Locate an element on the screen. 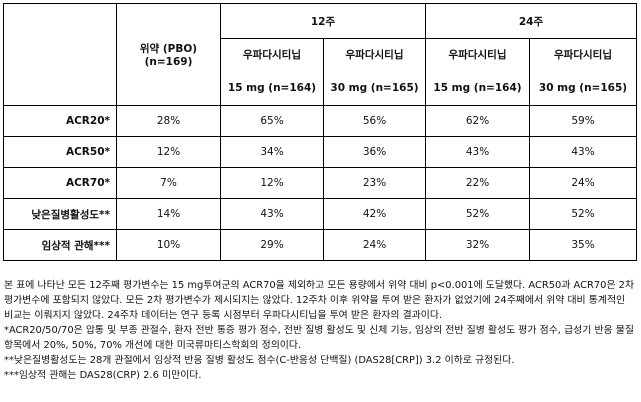 The height and width of the screenshot is (402, 641). header-corner-cell is located at coordinates (60, 54).